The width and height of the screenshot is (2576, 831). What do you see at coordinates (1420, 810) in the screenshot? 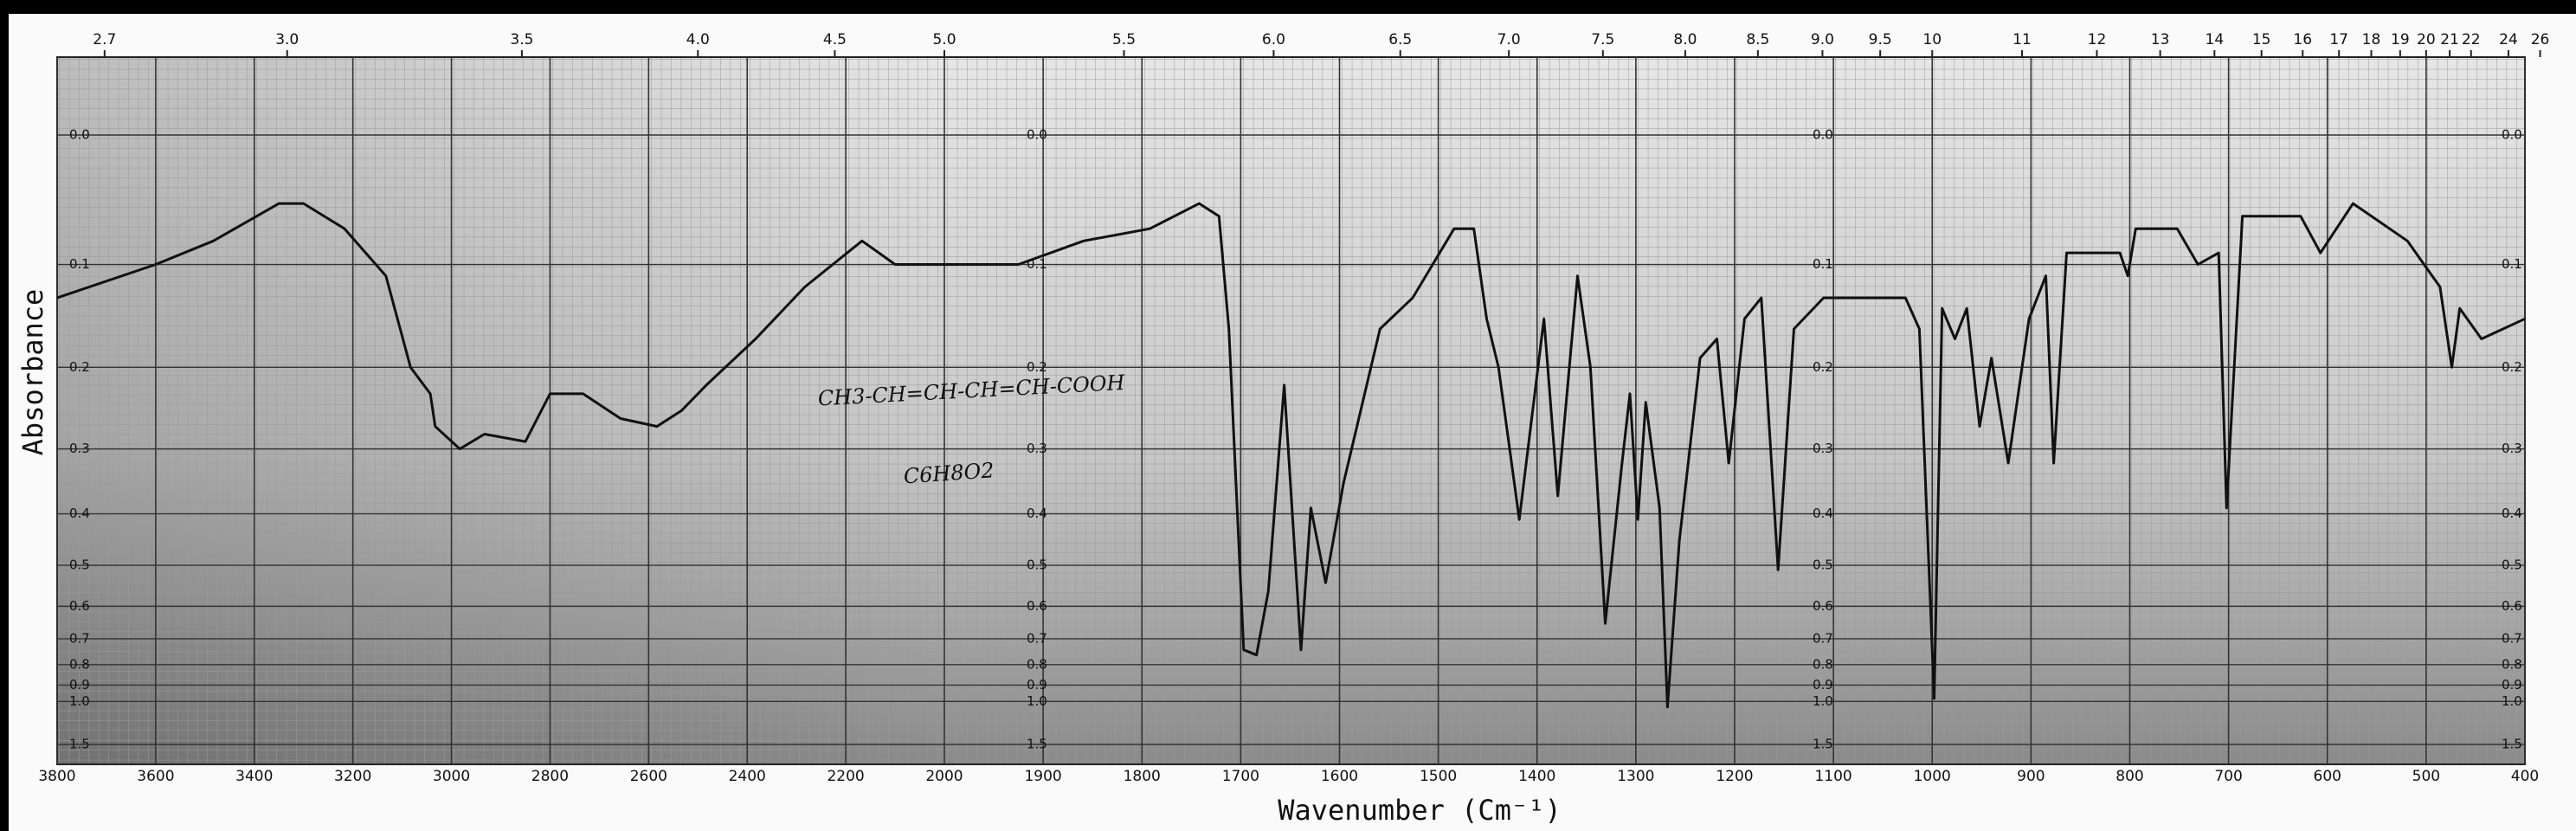
I see `x-axis-title: Wavenumber (Cm⁻¹)` at bounding box center [1420, 810].